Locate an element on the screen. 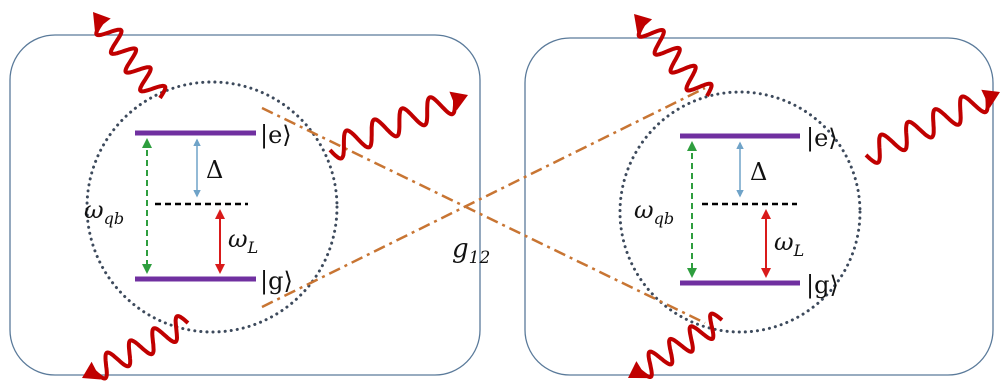  photon-right-top-arrowhead is located at coordinates (643, 23).